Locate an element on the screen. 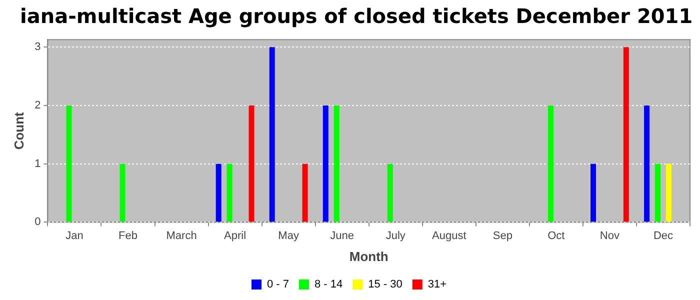 The image size is (700, 300). x-tick-label: Oct is located at coordinates (556, 236).